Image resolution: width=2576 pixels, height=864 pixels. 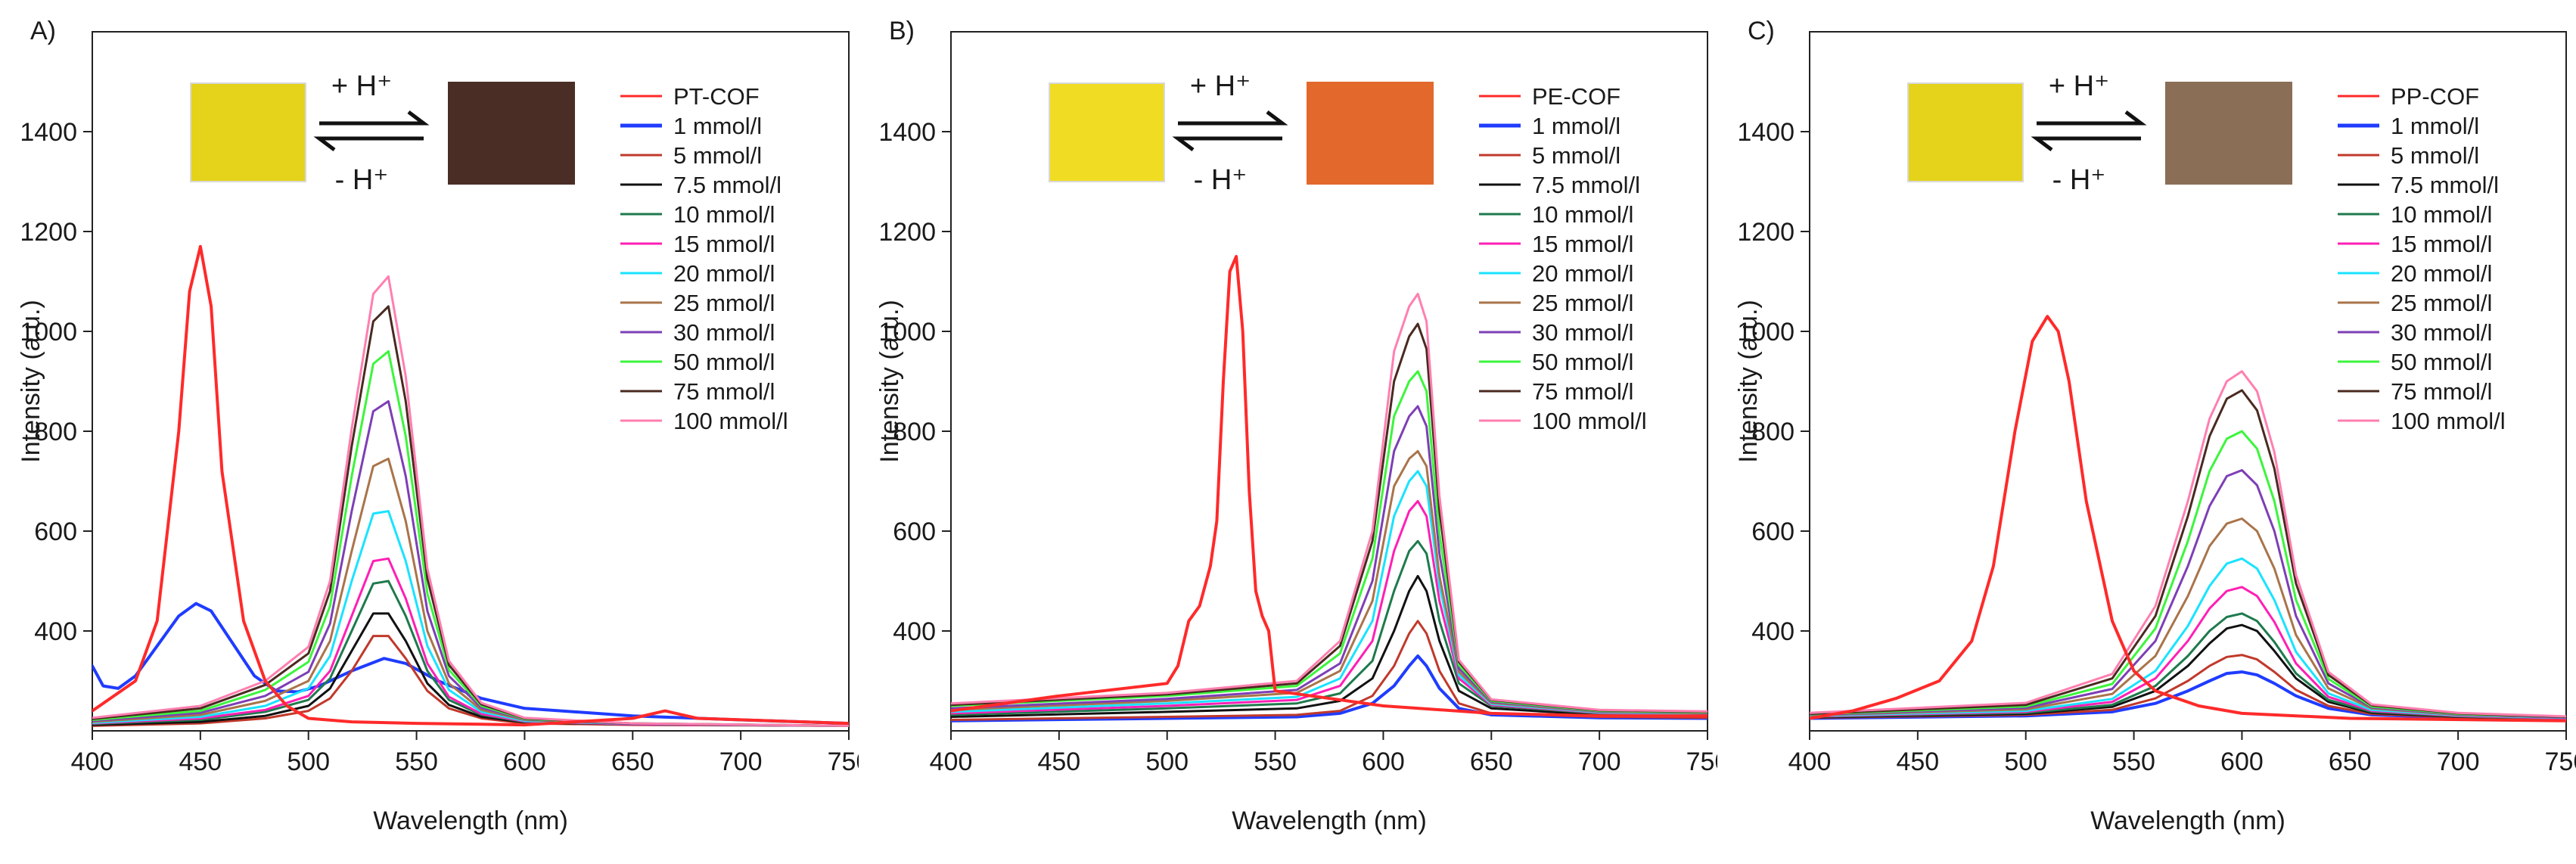 I want to click on series-line-100-mmol-l, so click(x=1329, y=503).